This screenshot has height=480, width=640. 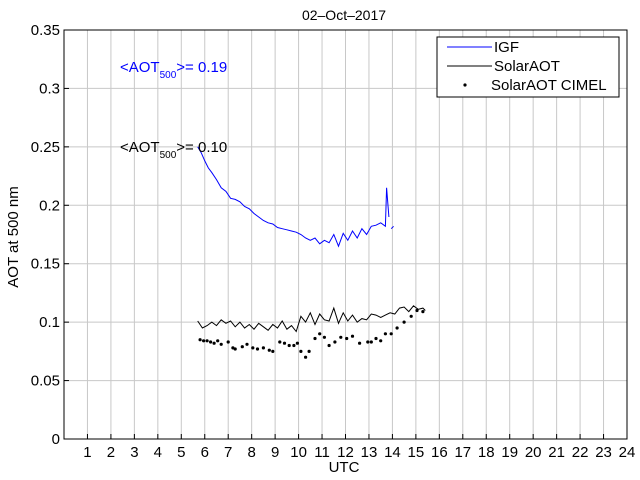 I want to click on x-tick-label: 18, so click(x=486, y=452).